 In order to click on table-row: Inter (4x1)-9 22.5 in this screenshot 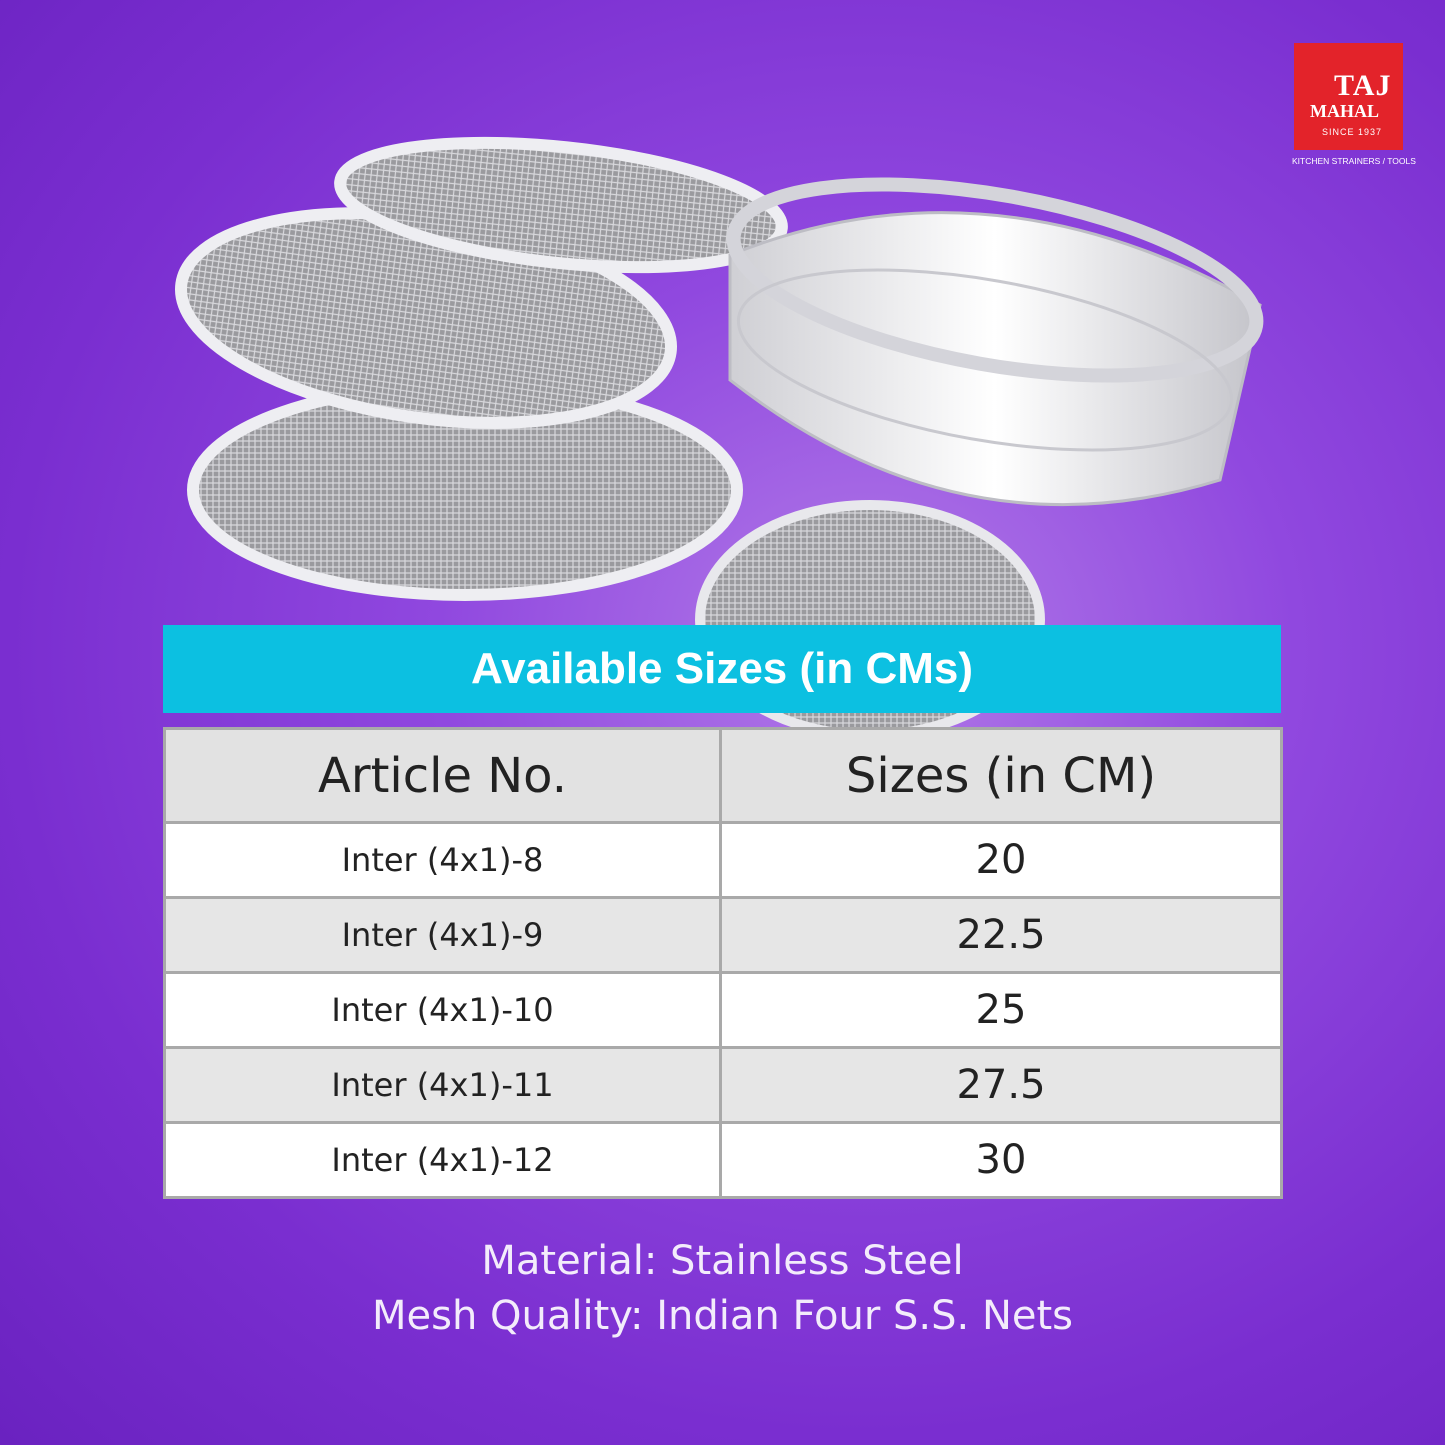, I will do `click(723, 935)`.